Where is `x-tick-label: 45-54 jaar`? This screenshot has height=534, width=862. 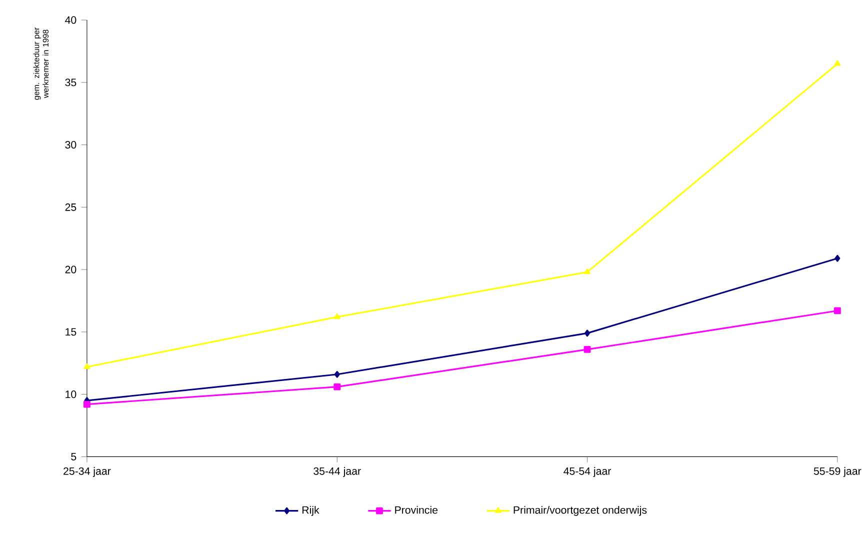
x-tick-label: 45-54 jaar is located at coordinates (587, 471).